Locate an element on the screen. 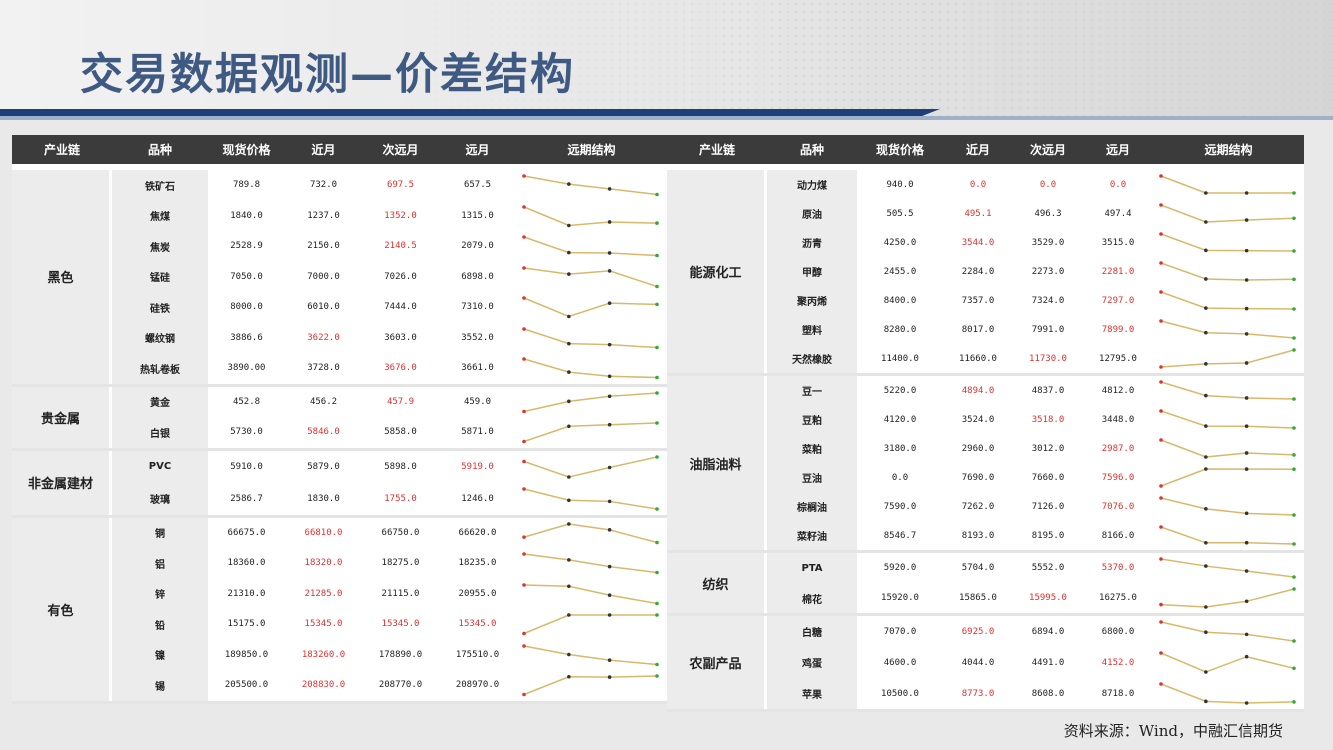  industry-chain-label: 非金属建材 is located at coordinates (62, 482).